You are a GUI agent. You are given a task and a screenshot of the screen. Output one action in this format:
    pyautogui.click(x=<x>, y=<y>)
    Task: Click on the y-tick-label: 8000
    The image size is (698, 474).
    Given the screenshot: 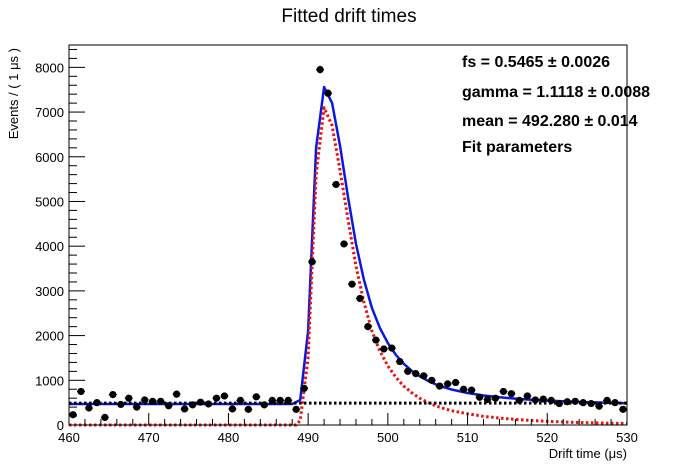 What is the action you would take?
    pyautogui.click(x=49, y=67)
    